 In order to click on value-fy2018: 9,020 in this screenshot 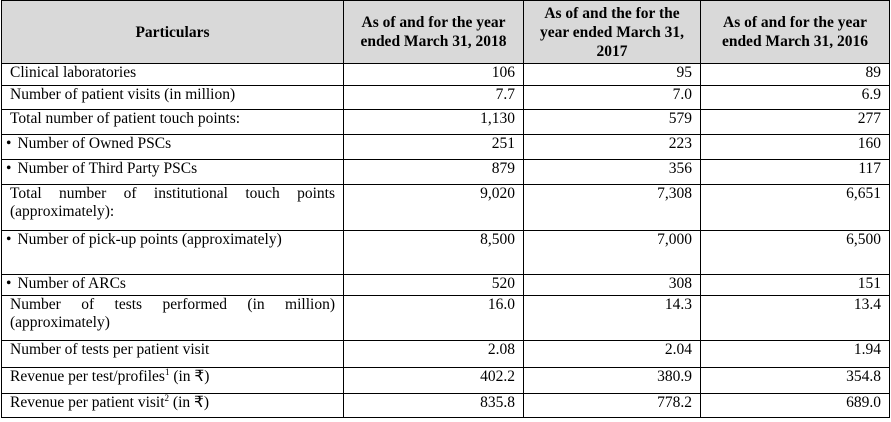, I will do `click(433, 207)`.